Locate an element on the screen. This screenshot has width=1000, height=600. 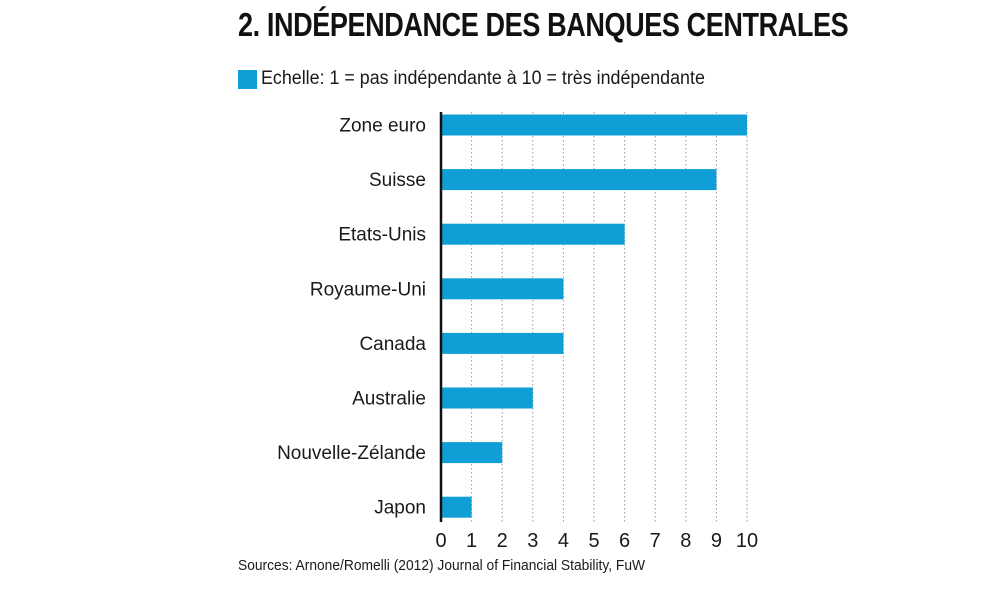
x-tick-label: 9 is located at coordinates (716, 541).